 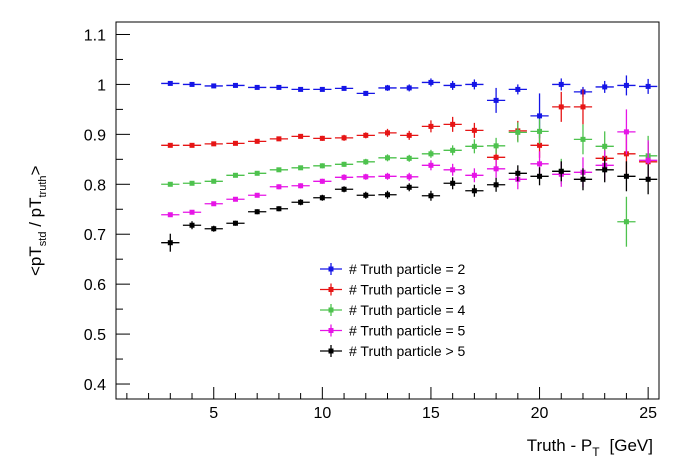 I want to click on y-tick-label: 0.4, so click(x=95, y=385).